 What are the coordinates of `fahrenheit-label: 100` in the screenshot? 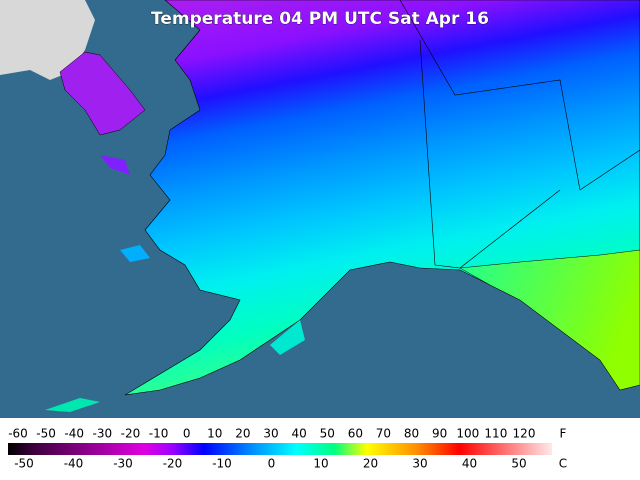 It's located at (467, 434).